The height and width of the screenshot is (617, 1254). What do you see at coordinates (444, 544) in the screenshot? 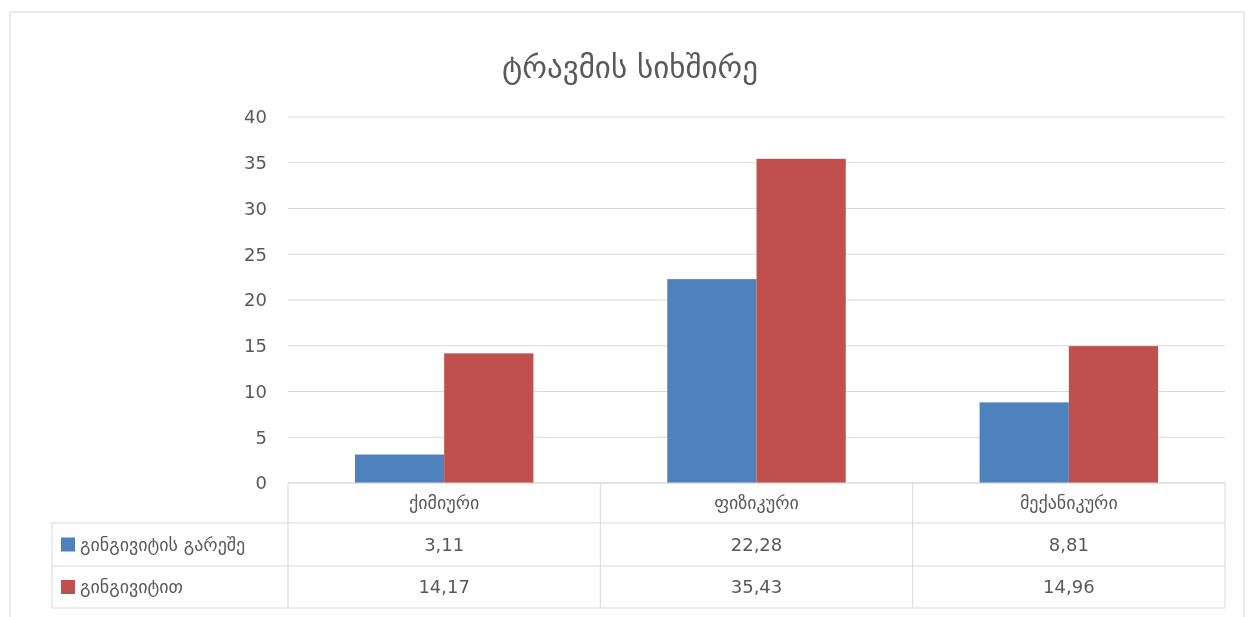
I see `data-label: 3,11` at bounding box center [444, 544].